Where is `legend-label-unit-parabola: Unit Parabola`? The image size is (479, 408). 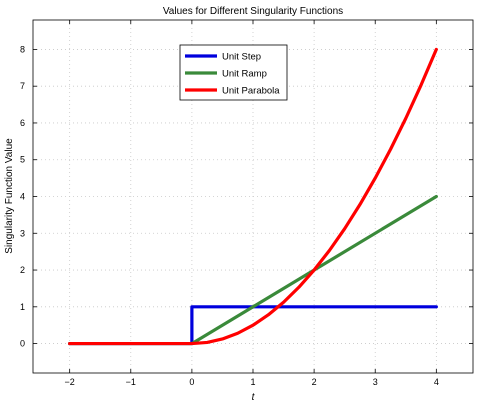 legend-label-unit-parabola: Unit Parabola is located at coordinates (251, 91).